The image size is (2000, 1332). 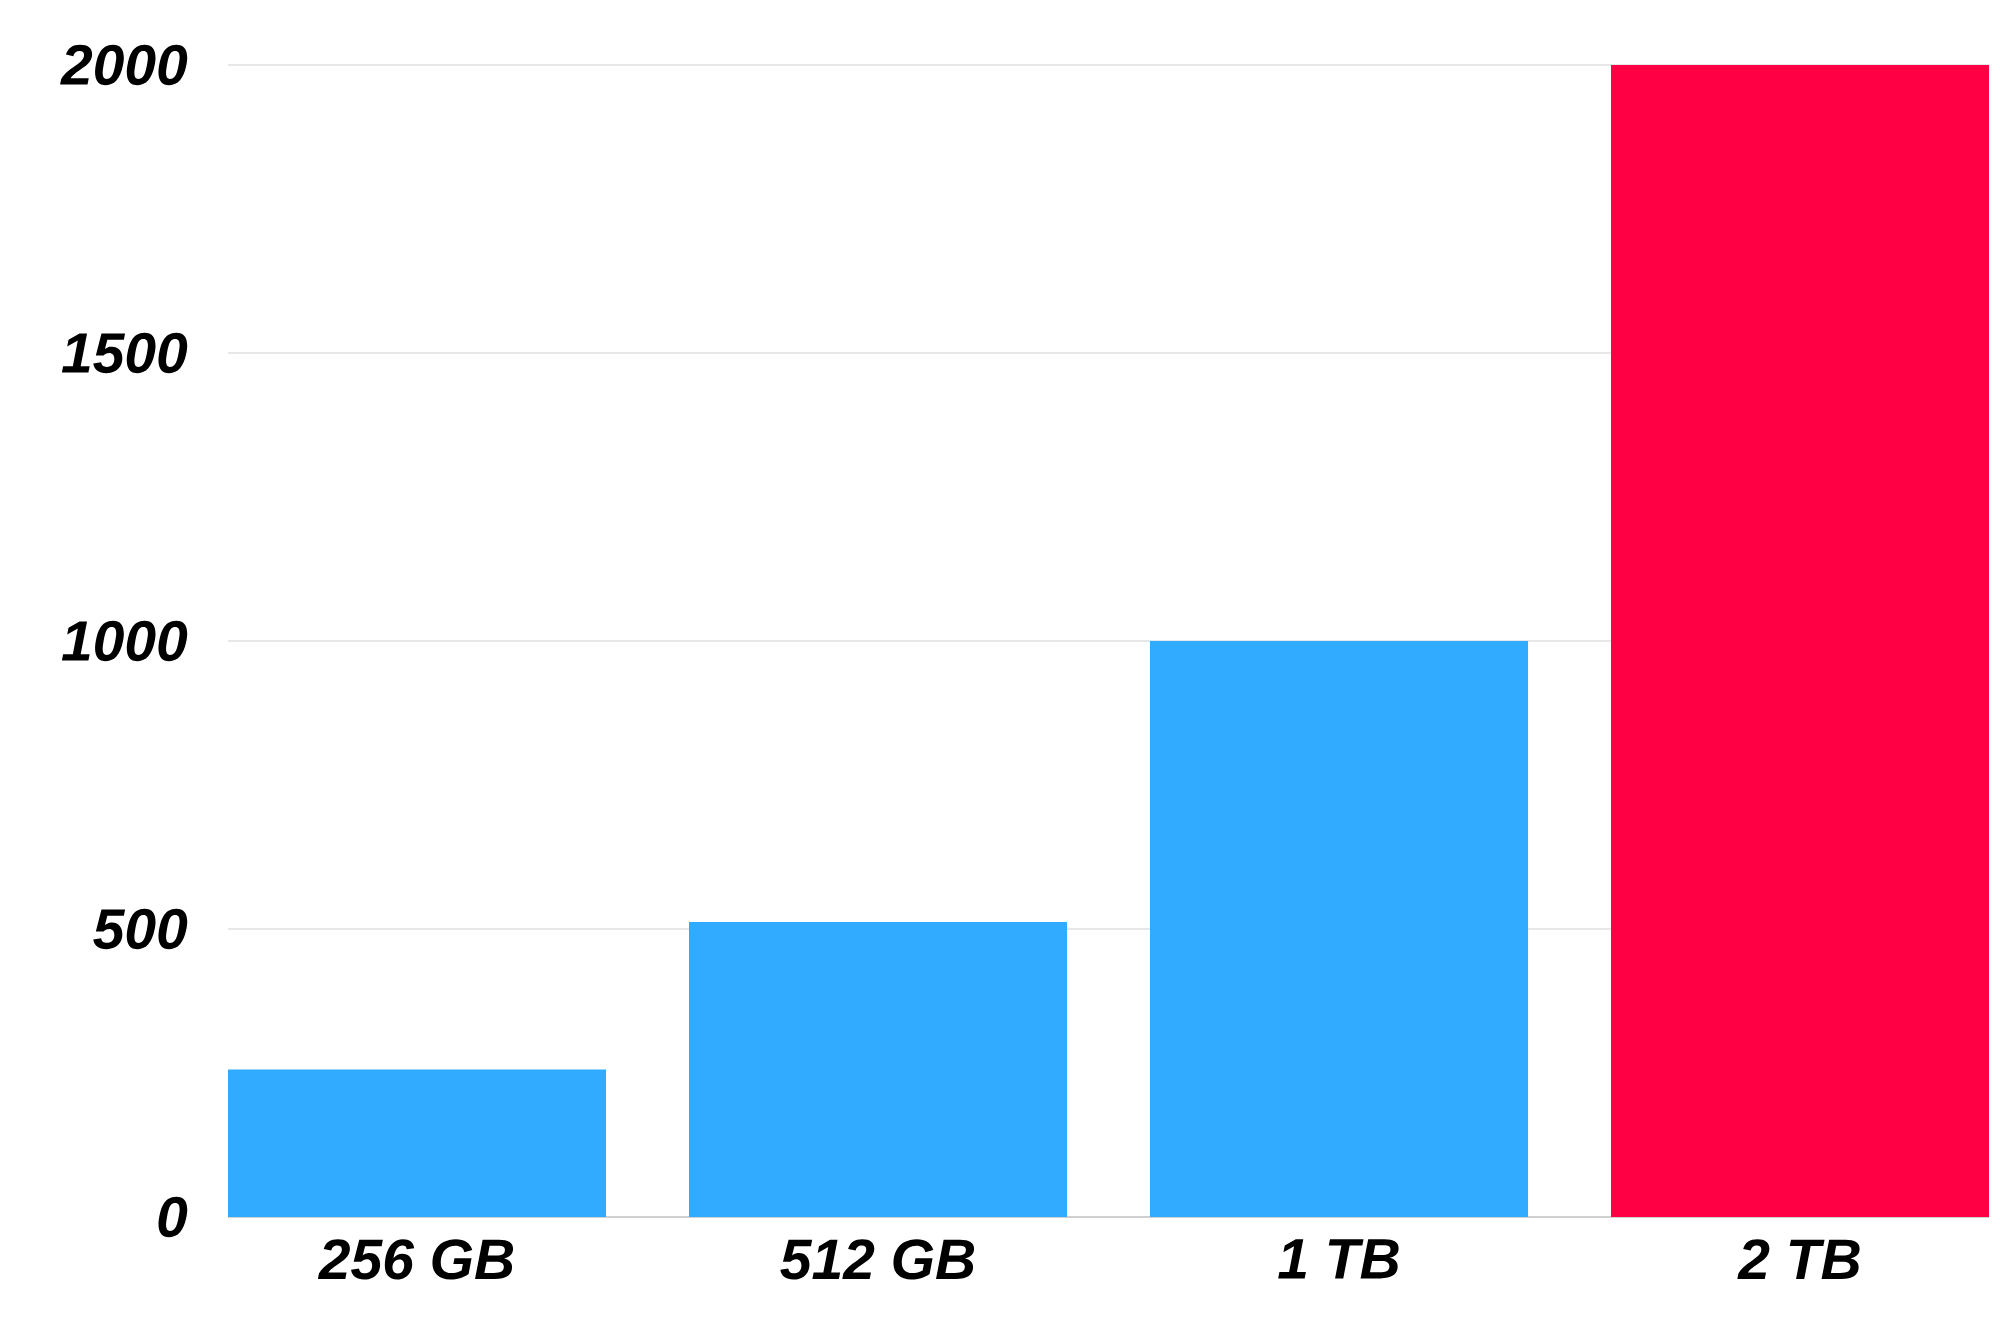 What do you see at coordinates (124, 65) in the screenshot?
I see `y-tick-label: 2000` at bounding box center [124, 65].